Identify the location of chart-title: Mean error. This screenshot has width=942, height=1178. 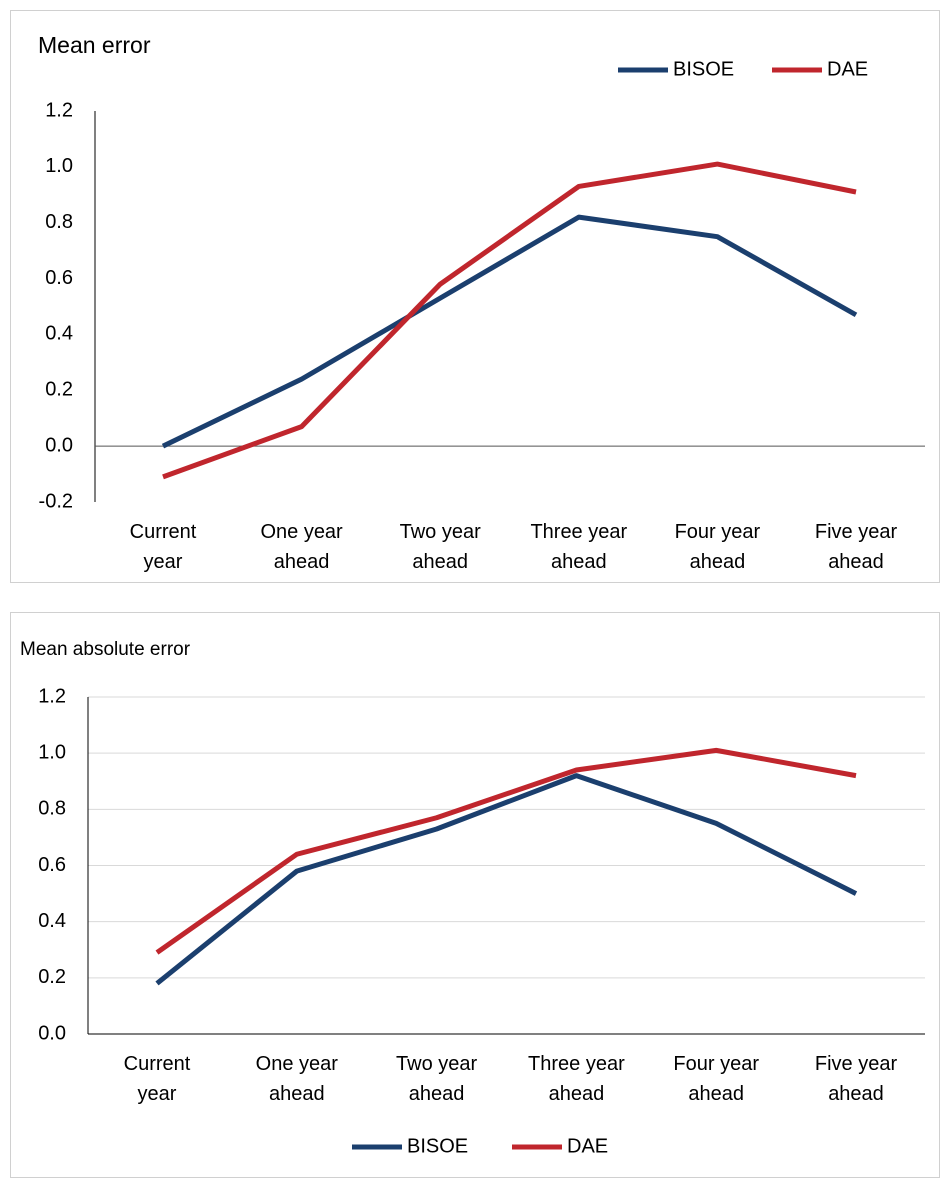
(94, 45).